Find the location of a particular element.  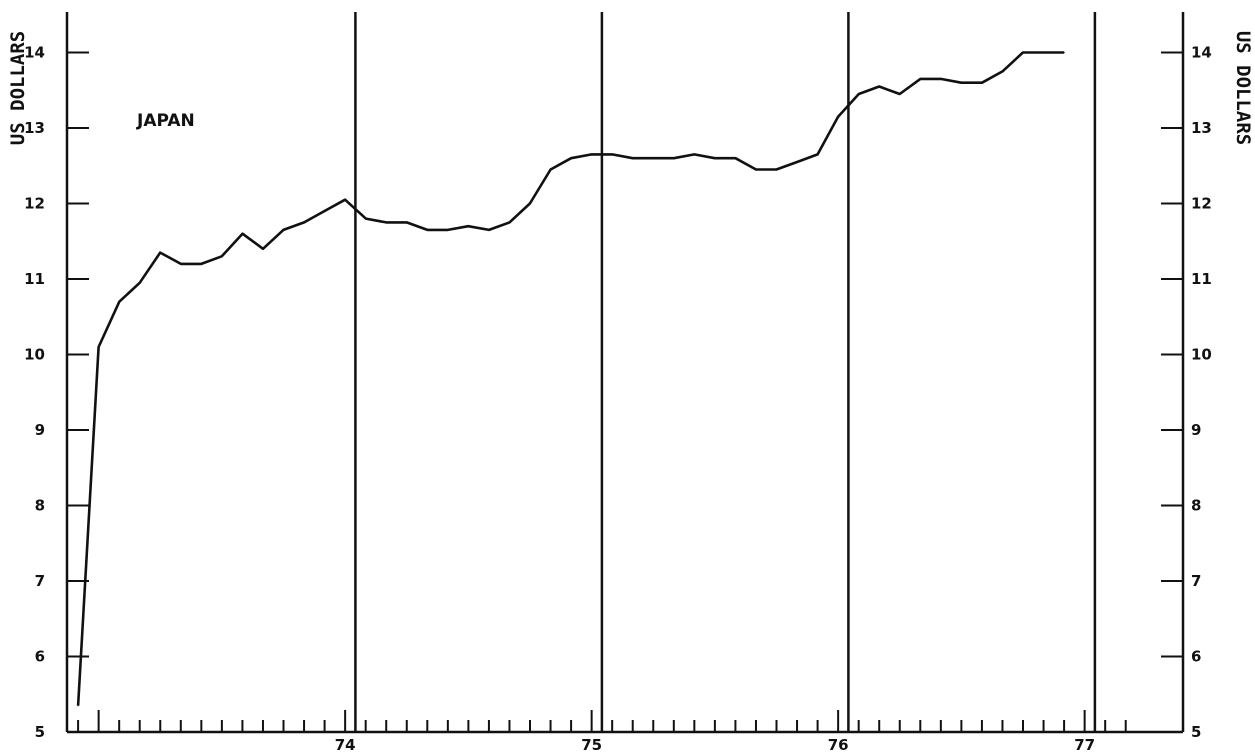

y-tick-label-right-3: 8 is located at coordinates (1196, 506).